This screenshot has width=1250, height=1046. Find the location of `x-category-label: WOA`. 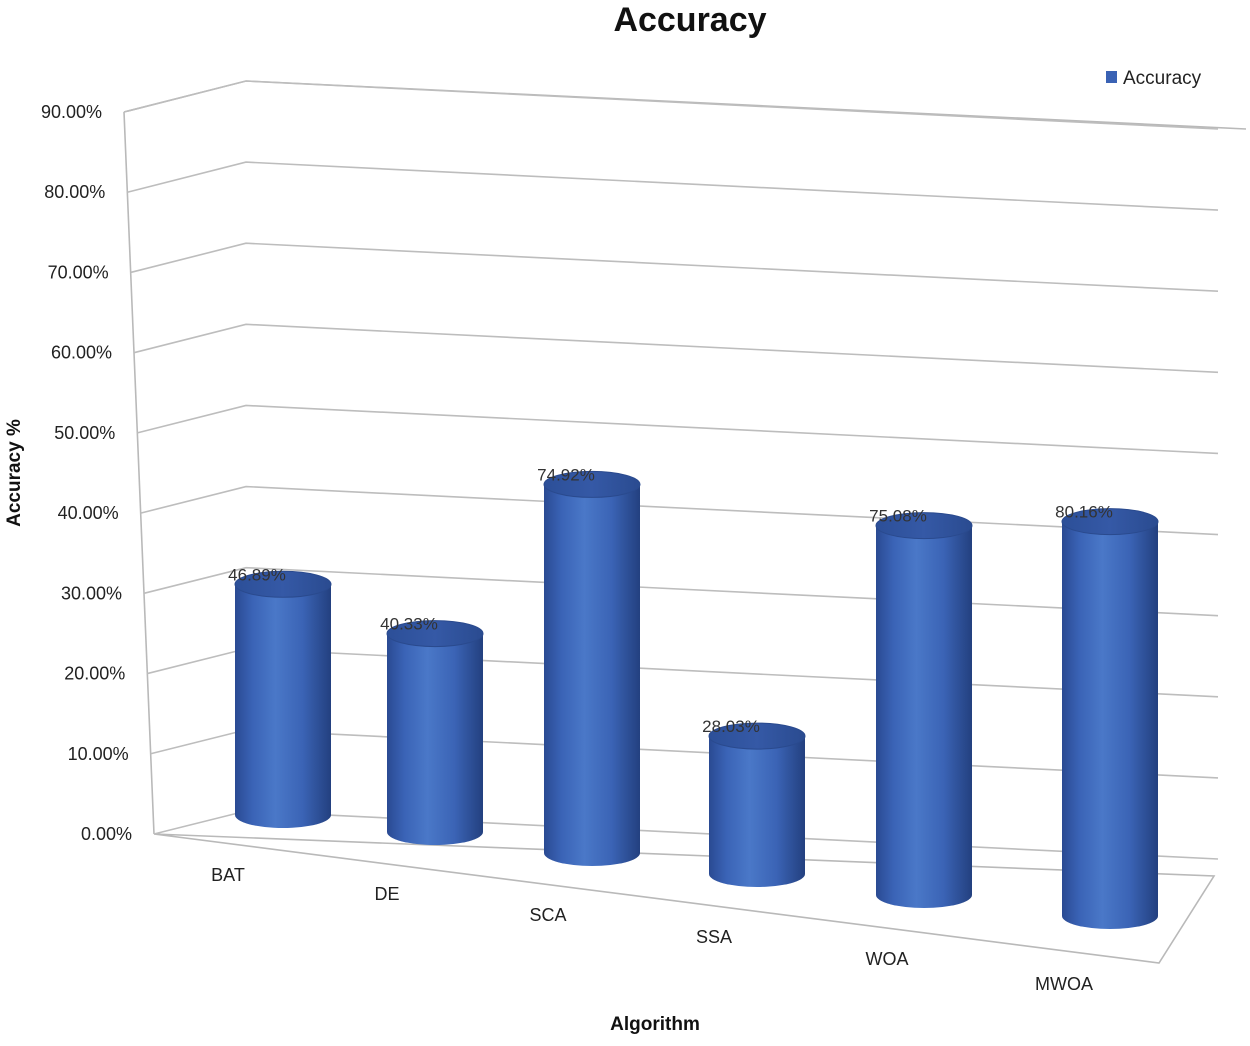

x-category-label: WOA is located at coordinates (887, 959).